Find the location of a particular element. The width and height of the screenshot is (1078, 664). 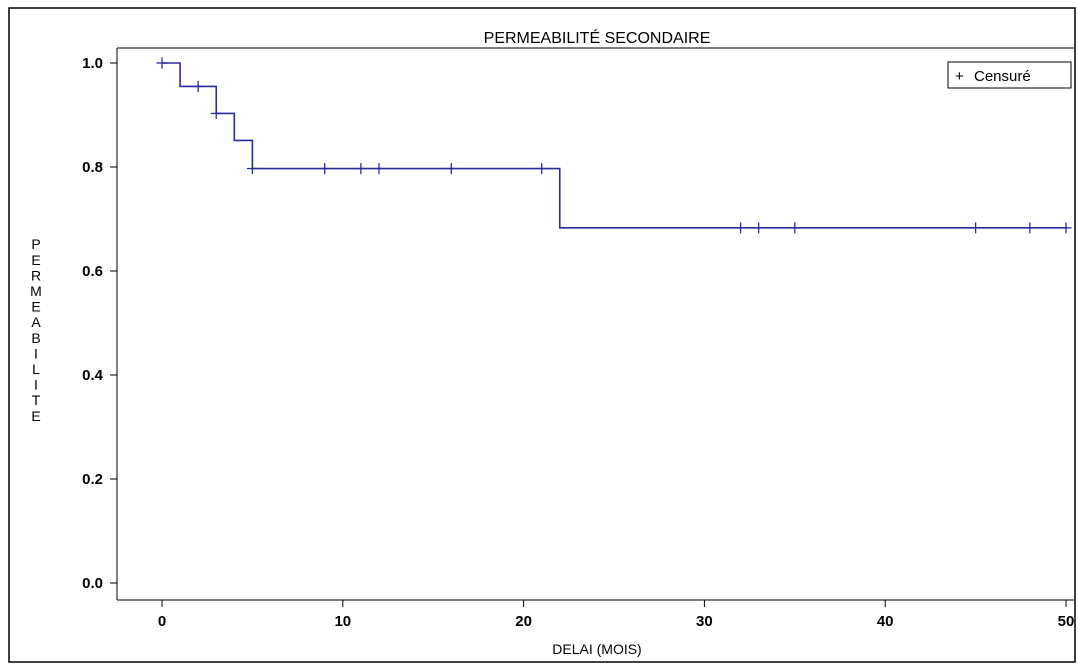

y-tick-label: 1.0 is located at coordinates (92, 63).